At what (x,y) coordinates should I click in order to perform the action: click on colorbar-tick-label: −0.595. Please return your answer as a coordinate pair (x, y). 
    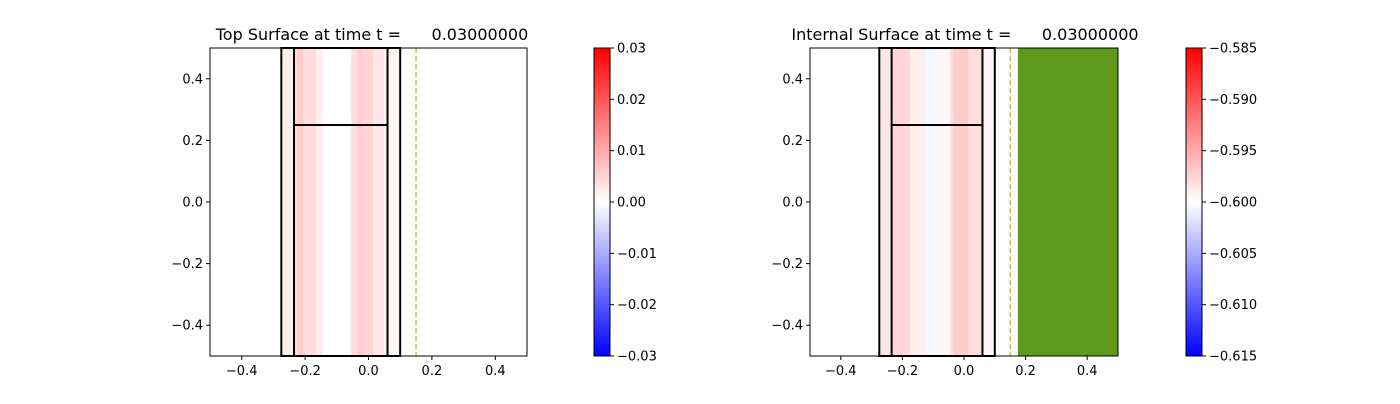
    Looking at the image, I should click on (1233, 151).